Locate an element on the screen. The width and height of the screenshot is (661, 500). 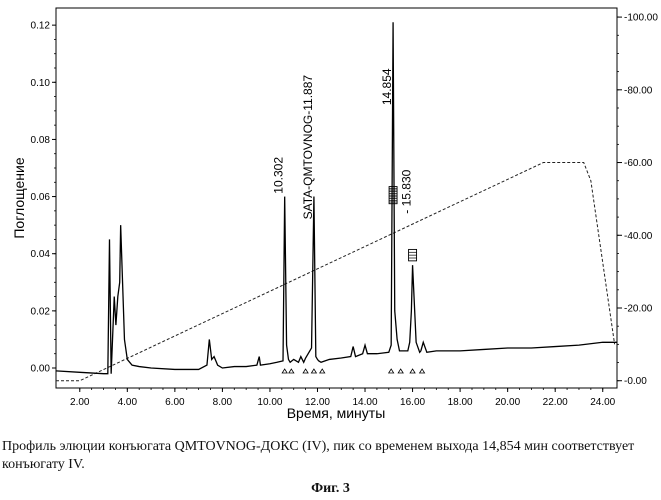
x-tick-label: 18.00 is located at coordinates (460, 402).